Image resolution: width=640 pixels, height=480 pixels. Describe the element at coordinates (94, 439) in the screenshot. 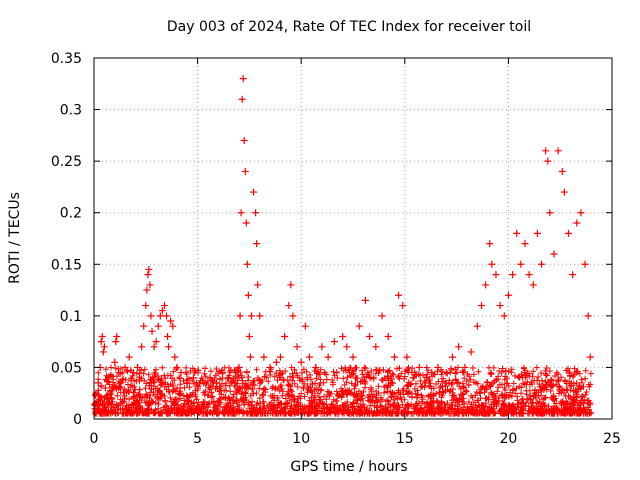

I see `x-tick-label: 0` at that location.